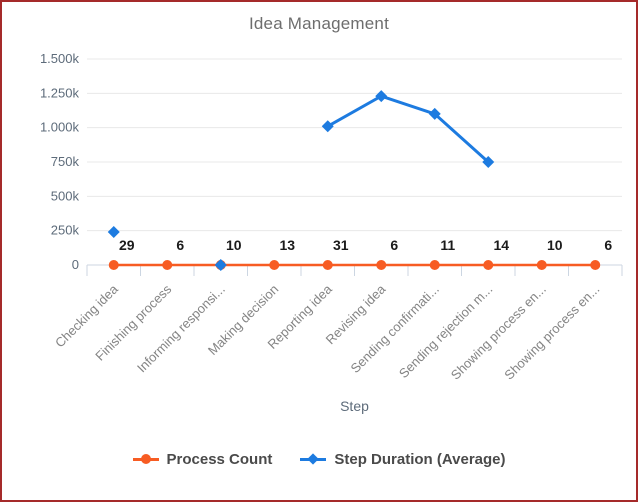 The image size is (638, 502). I want to click on legend-item-process-count: Process Count, so click(202, 459).